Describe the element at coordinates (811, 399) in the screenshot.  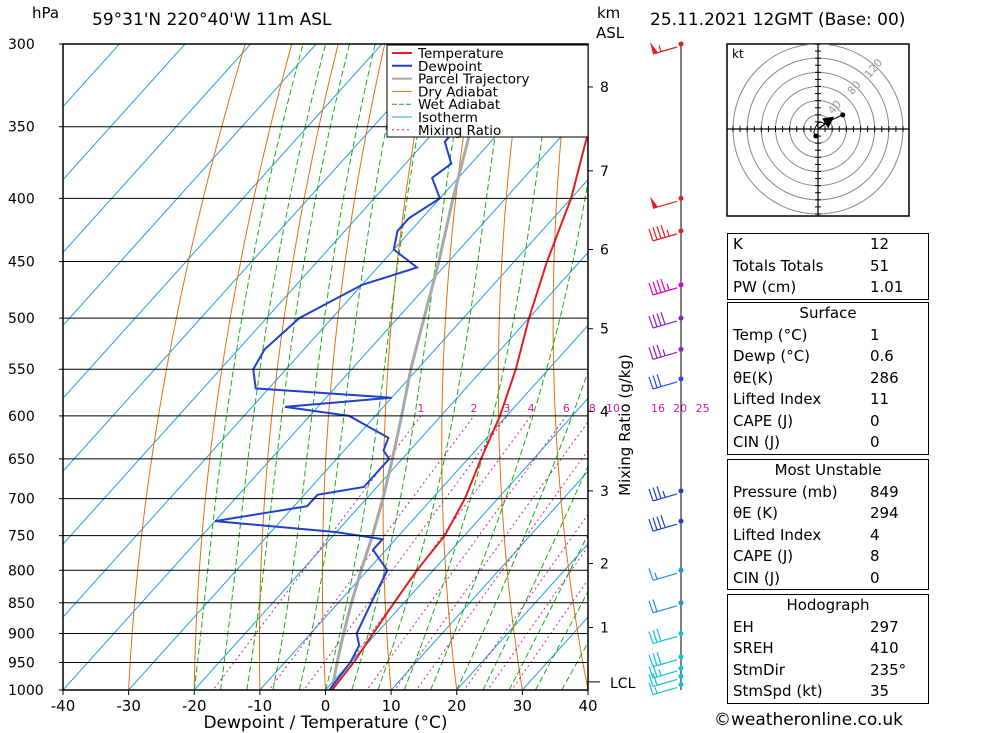
I see `index-row: Lifted Index 11` at that location.